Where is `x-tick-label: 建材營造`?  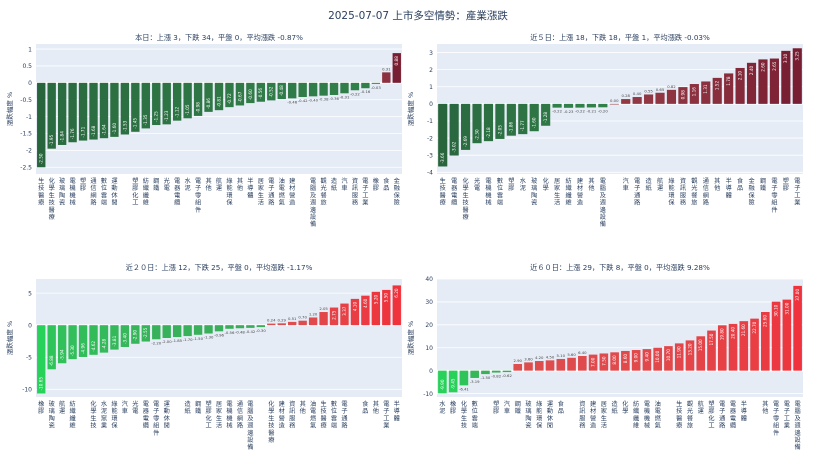
x-tick-label: 建材營造 is located at coordinates (292, 192).